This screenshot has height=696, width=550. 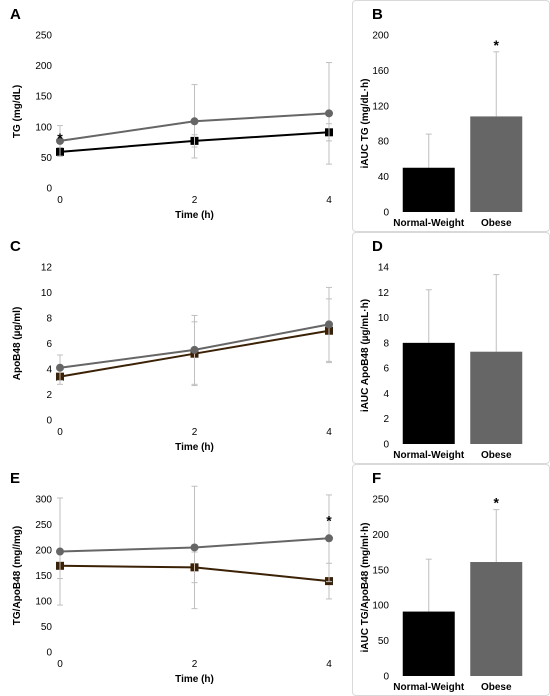 What do you see at coordinates (17, 575) in the screenshot?
I see `y-axis-title: TG/ApoB48 (mg//mg)` at bounding box center [17, 575].